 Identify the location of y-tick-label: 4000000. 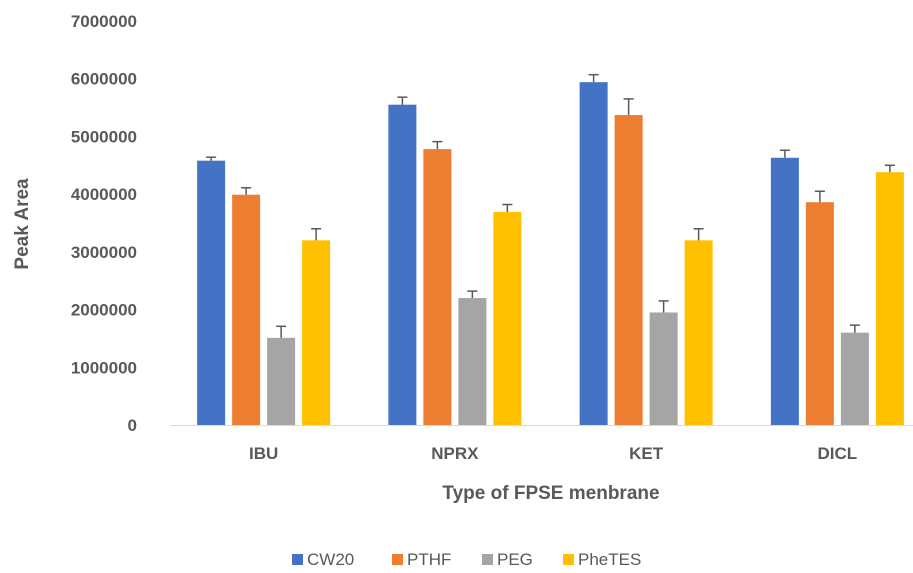
(104, 194).